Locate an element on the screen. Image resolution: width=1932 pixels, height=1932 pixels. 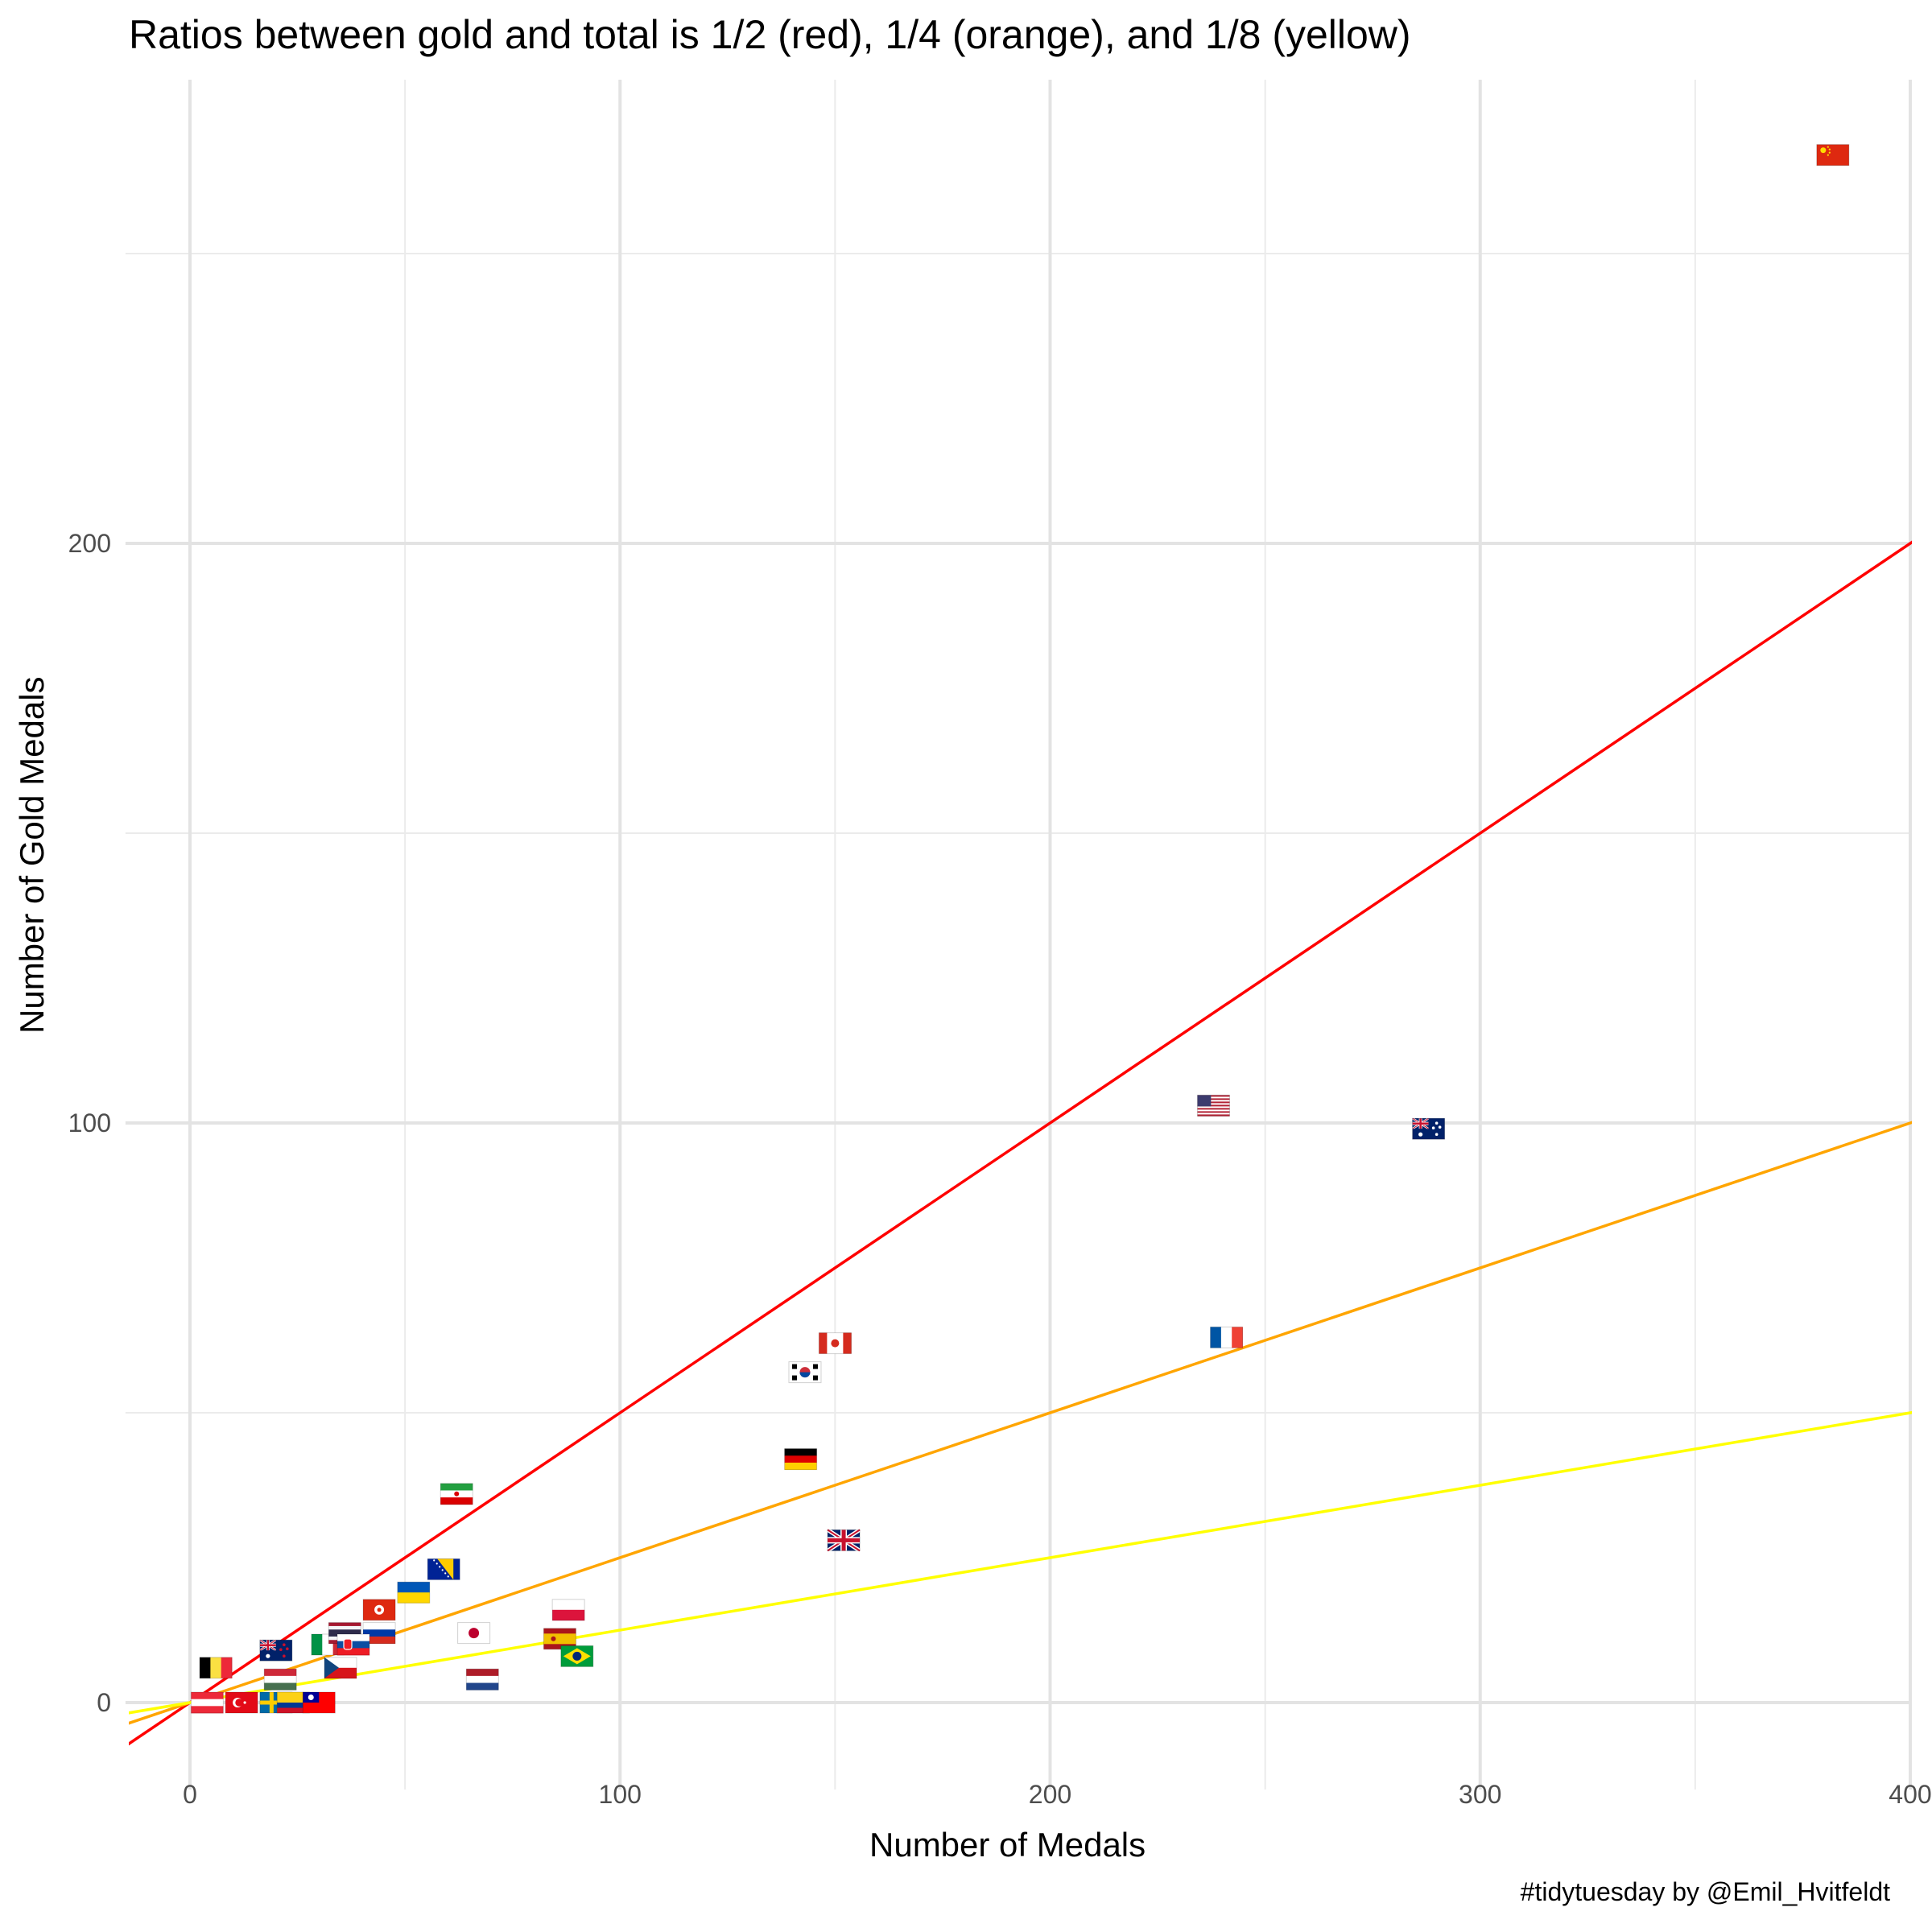
flag-nz-icon: New Zealand is located at coordinates (276, 1650).